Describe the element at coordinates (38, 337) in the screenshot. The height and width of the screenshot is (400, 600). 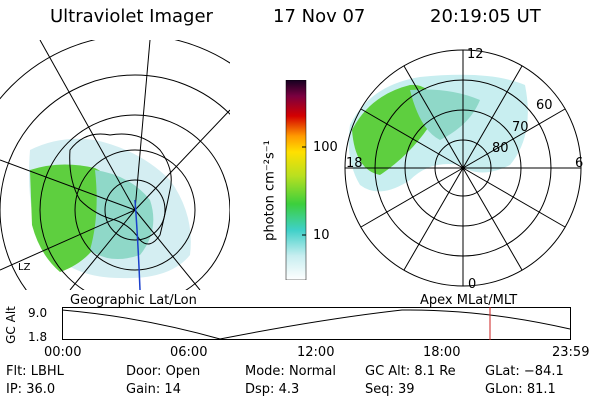
I see `altitude-ytick-min: 1.8` at that location.